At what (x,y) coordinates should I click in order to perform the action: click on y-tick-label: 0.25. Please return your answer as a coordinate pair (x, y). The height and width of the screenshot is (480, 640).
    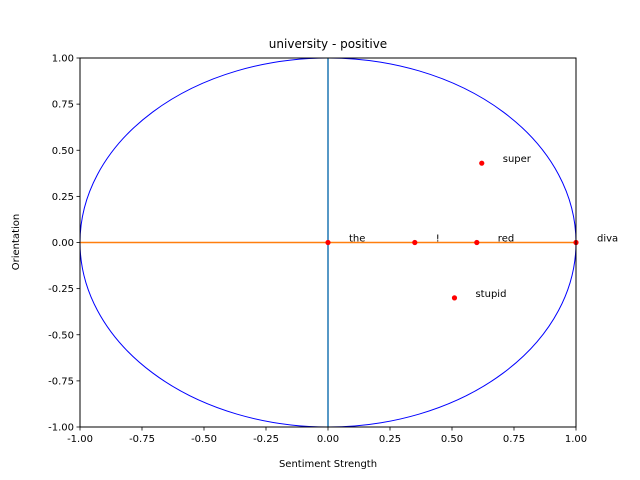
    Looking at the image, I should click on (63, 197).